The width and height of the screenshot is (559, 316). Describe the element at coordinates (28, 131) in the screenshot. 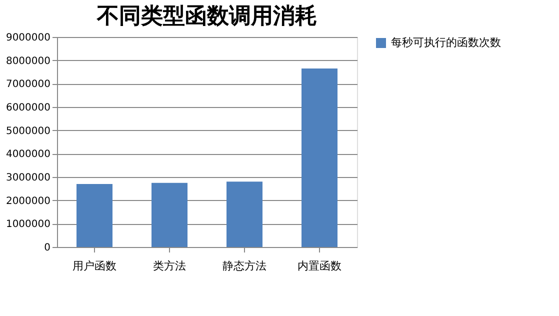

I see `y-tick-label: 5000000` at that location.